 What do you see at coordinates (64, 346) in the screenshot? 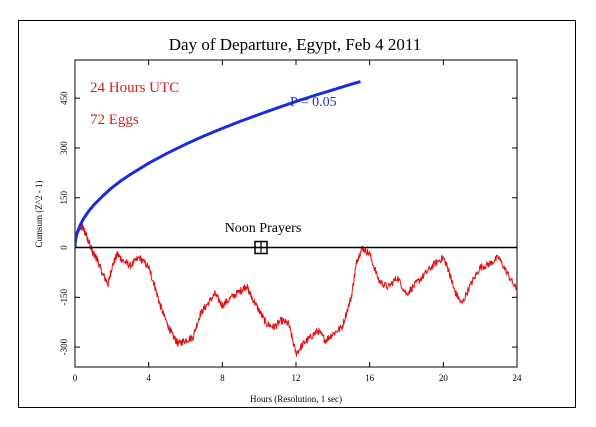
I see `y-tick-label: -300` at bounding box center [64, 346].